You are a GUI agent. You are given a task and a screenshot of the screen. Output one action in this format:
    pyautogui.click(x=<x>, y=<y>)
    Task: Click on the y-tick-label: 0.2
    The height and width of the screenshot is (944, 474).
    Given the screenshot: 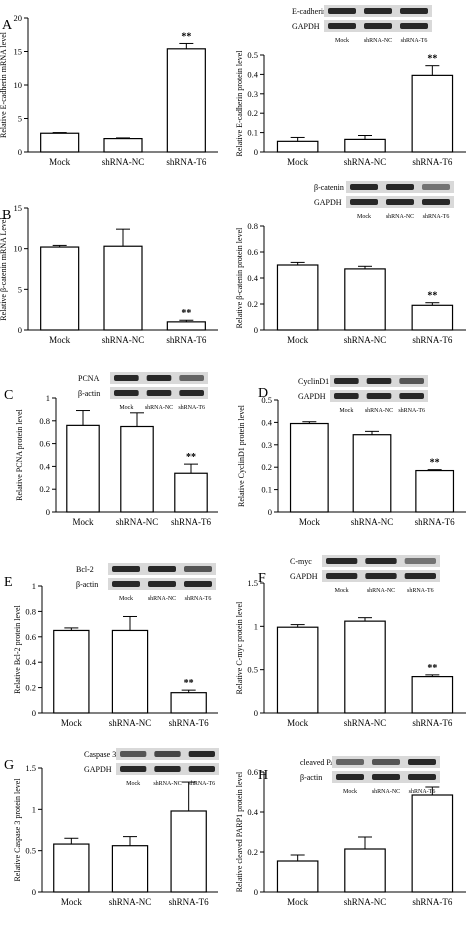 What is the action you would take?
    pyautogui.click(x=252, y=113)
    